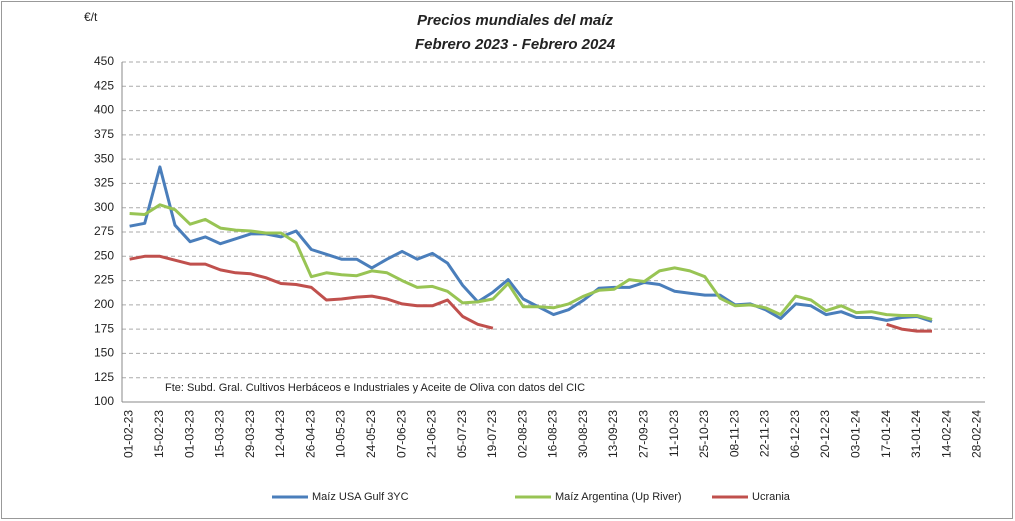 The width and height of the screenshot is (1015, 521). Describe the element at coordinates (734, 433) in the screenshot. I see `x-tick-label: 08-11-23` at that location.